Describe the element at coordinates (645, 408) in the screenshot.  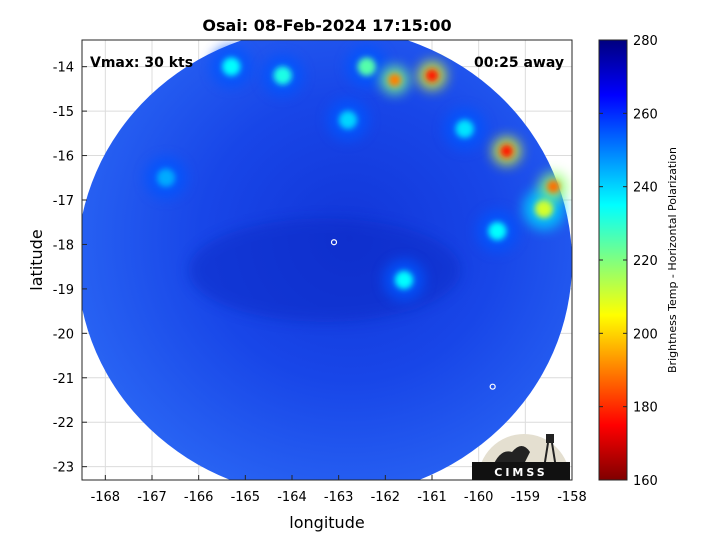
I see `colorbar-tick-label: 180` at that location.